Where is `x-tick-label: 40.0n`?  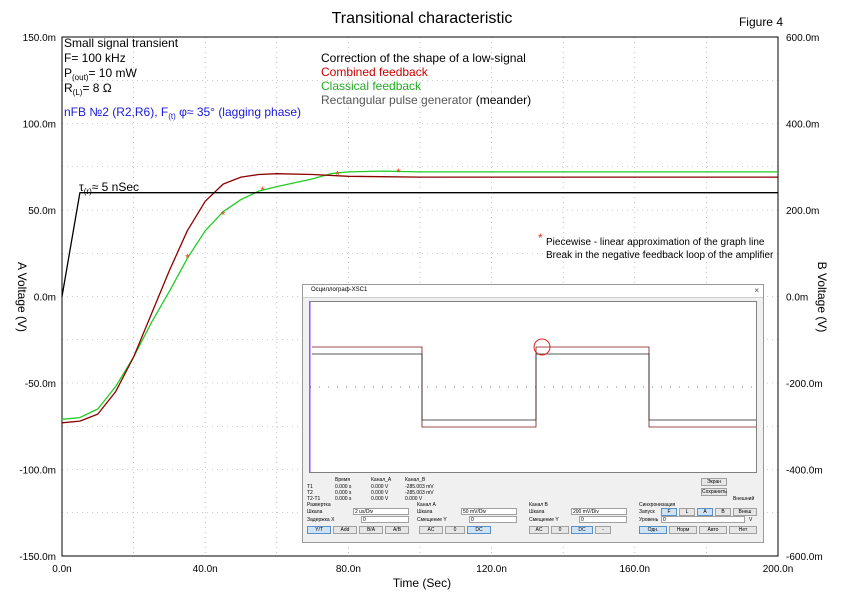
x-tick-label: 40.0n is located at coordinates (205, 569).